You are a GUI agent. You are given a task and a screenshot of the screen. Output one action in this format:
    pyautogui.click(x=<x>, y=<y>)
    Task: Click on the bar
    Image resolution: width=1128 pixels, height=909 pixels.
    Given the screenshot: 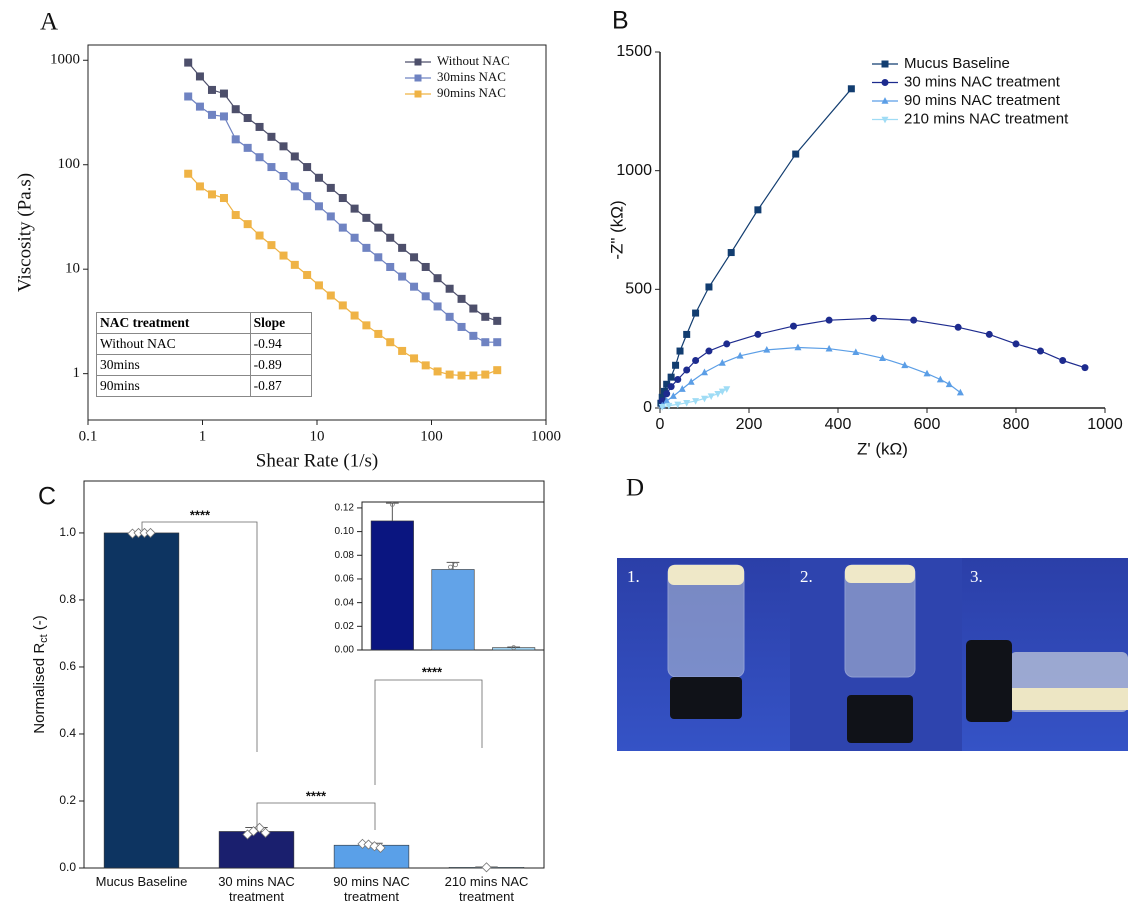 What is the action you would take?
    pyautogui.click(x=141, y=700)
    